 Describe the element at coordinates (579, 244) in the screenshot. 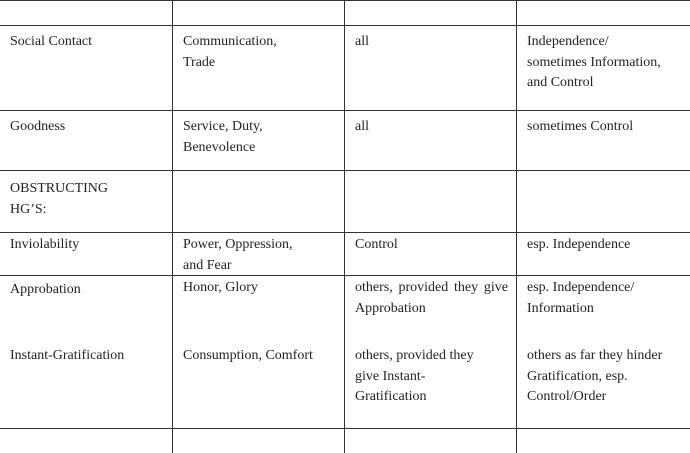

I see `table-cell: esp. Independence` at that location.